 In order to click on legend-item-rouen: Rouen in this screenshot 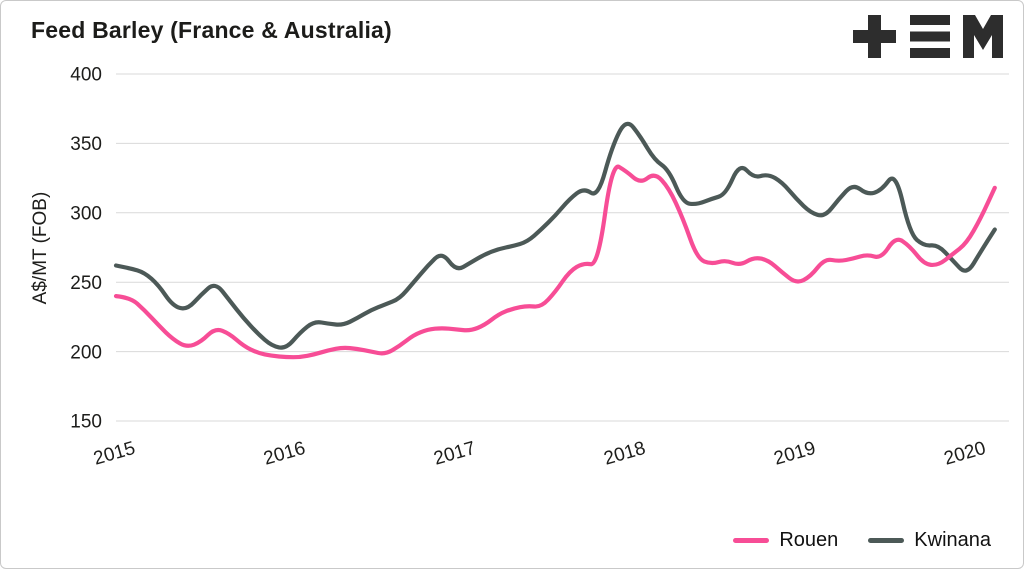, I will do `click(785, 540)`.